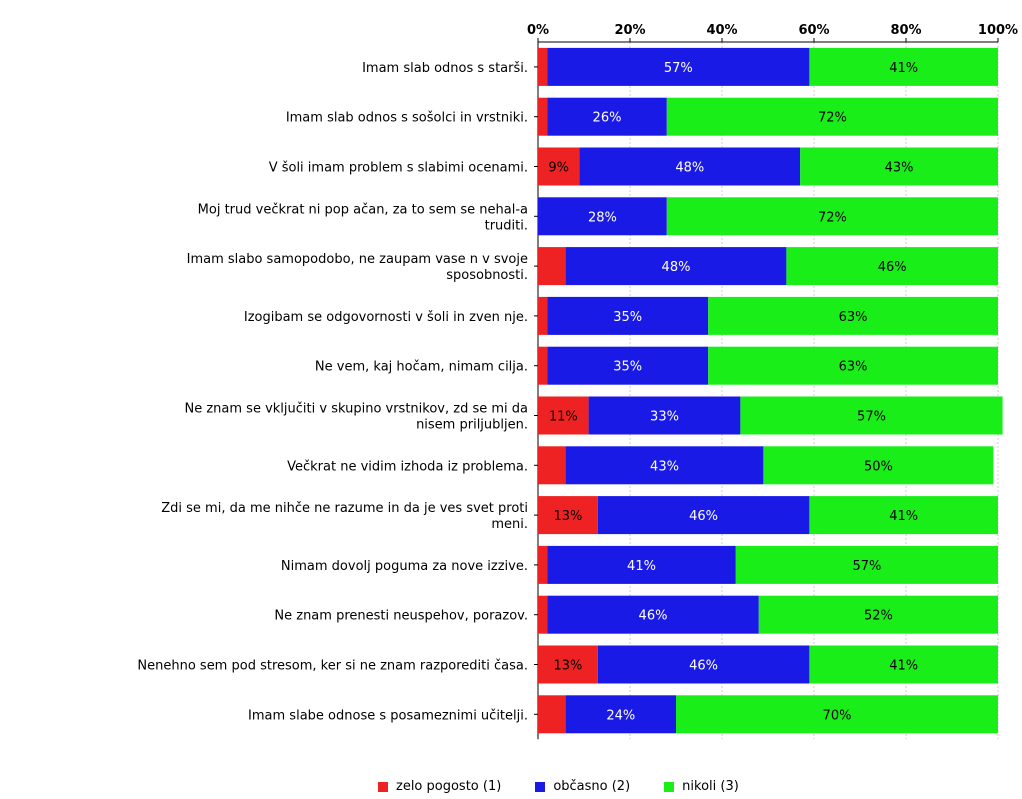 This screenshot has width=1022, height=799. What do you see at coordinates (813, 30) in the screenshot?
I see `x-tick-label: 60%` at bounding box center [813, 30].